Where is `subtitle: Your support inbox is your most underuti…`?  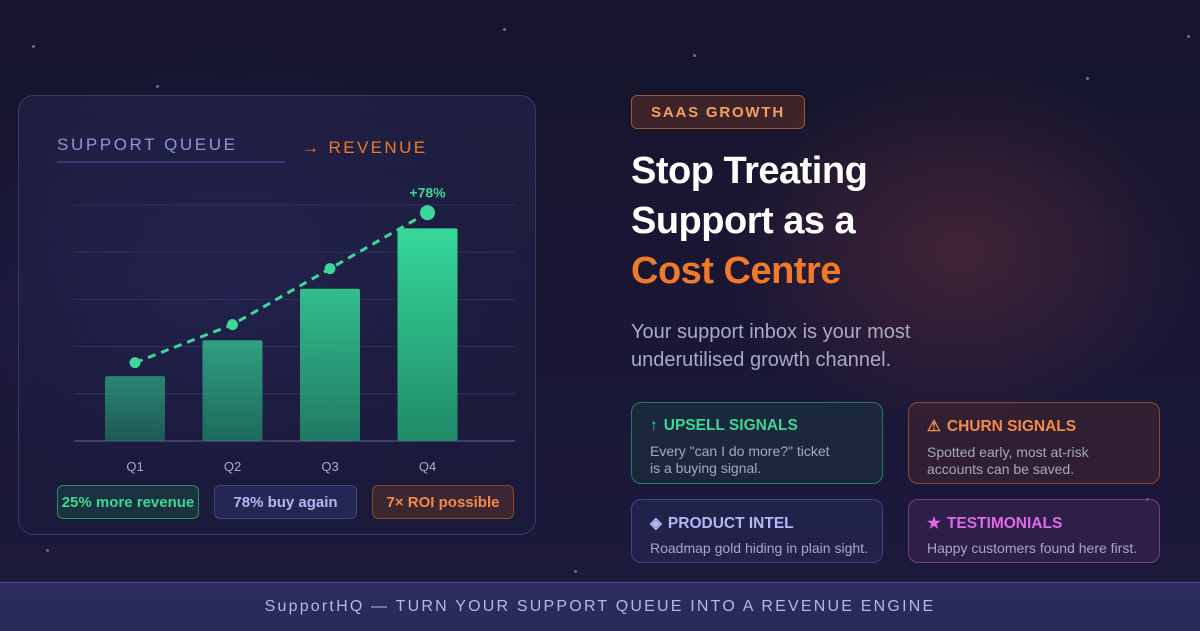 subtitle: Your support inbox is your most underuti… is located at coordinates (841, 346).